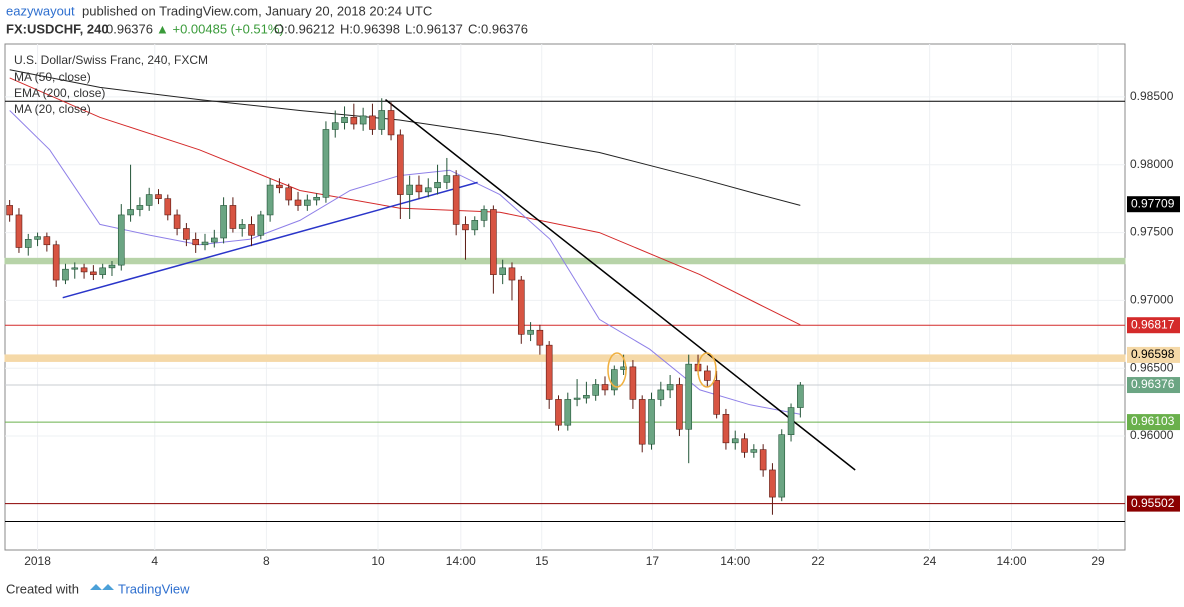 The height and width of the screenshot is (607, 1184). What do you see at coordinates (378, 561) in the screenshot?
I see `x-tick-label: 10` at bounding box center [378, 561].